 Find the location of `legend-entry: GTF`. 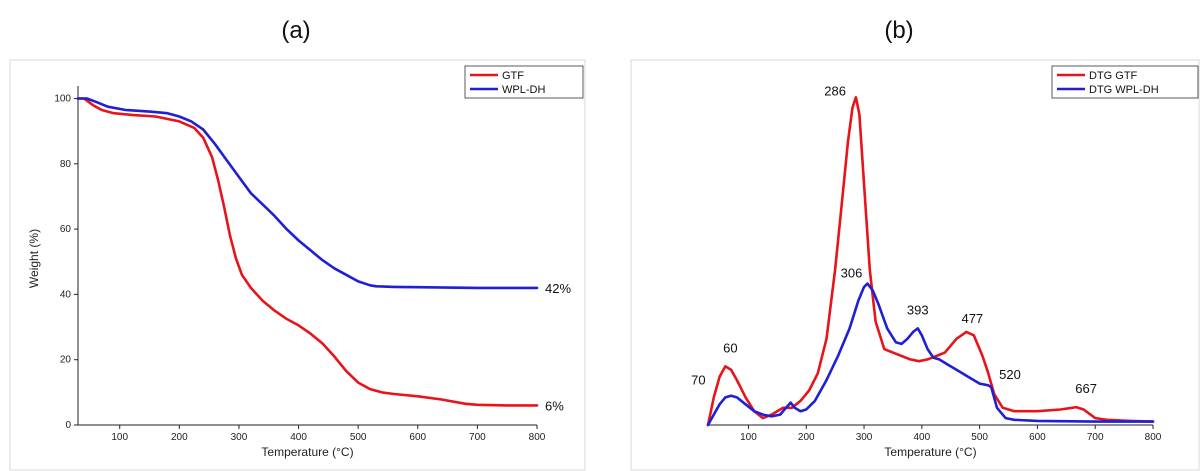

legend-entry: GTF is located at coordinates (513, 76).